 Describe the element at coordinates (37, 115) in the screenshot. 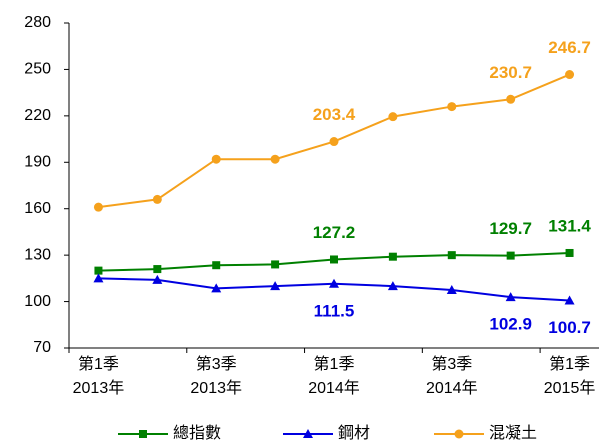

I see `y-tick-label: 220` at that location.